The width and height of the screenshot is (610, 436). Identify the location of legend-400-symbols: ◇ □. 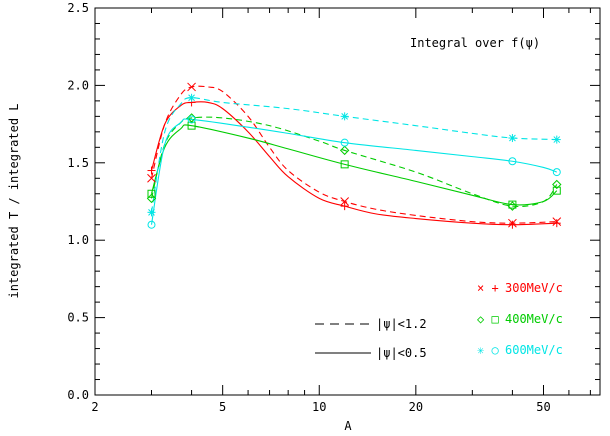
(488, 319).